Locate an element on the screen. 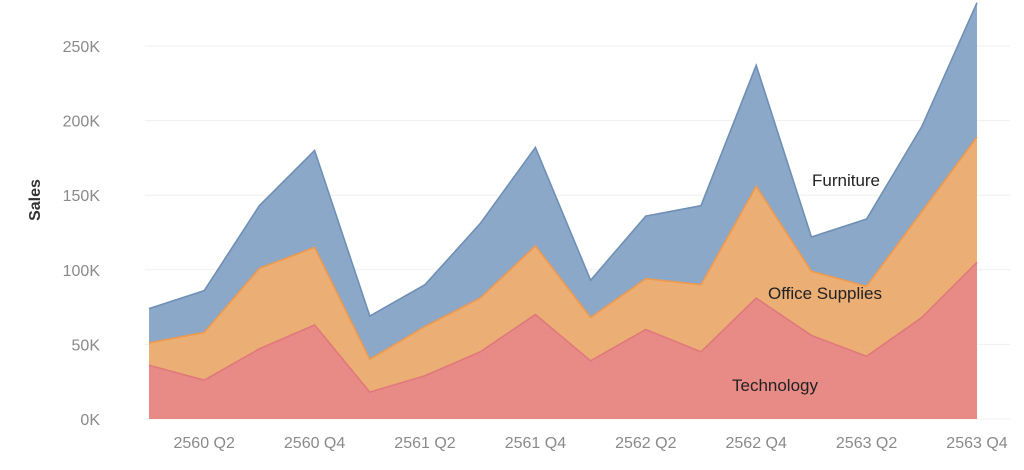  y-tick-label: 250K is located at coordinates (82, 47).